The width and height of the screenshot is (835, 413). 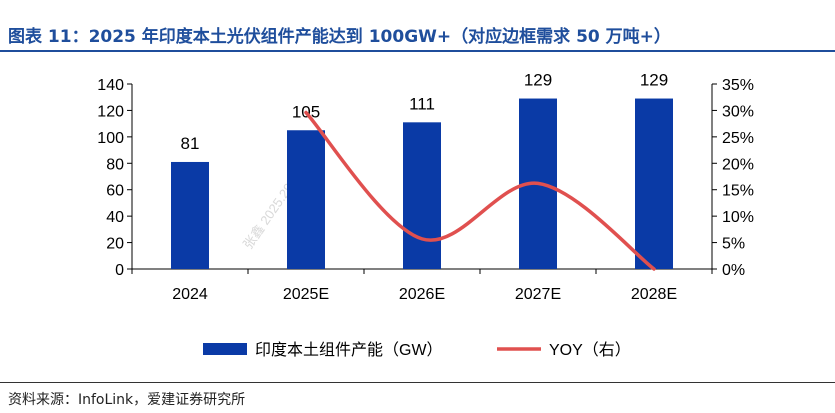 What do you see at coordinates (738, 191) in the screenshot?
I see `right-tick-label: 15%` at bounding box center [738, 191].